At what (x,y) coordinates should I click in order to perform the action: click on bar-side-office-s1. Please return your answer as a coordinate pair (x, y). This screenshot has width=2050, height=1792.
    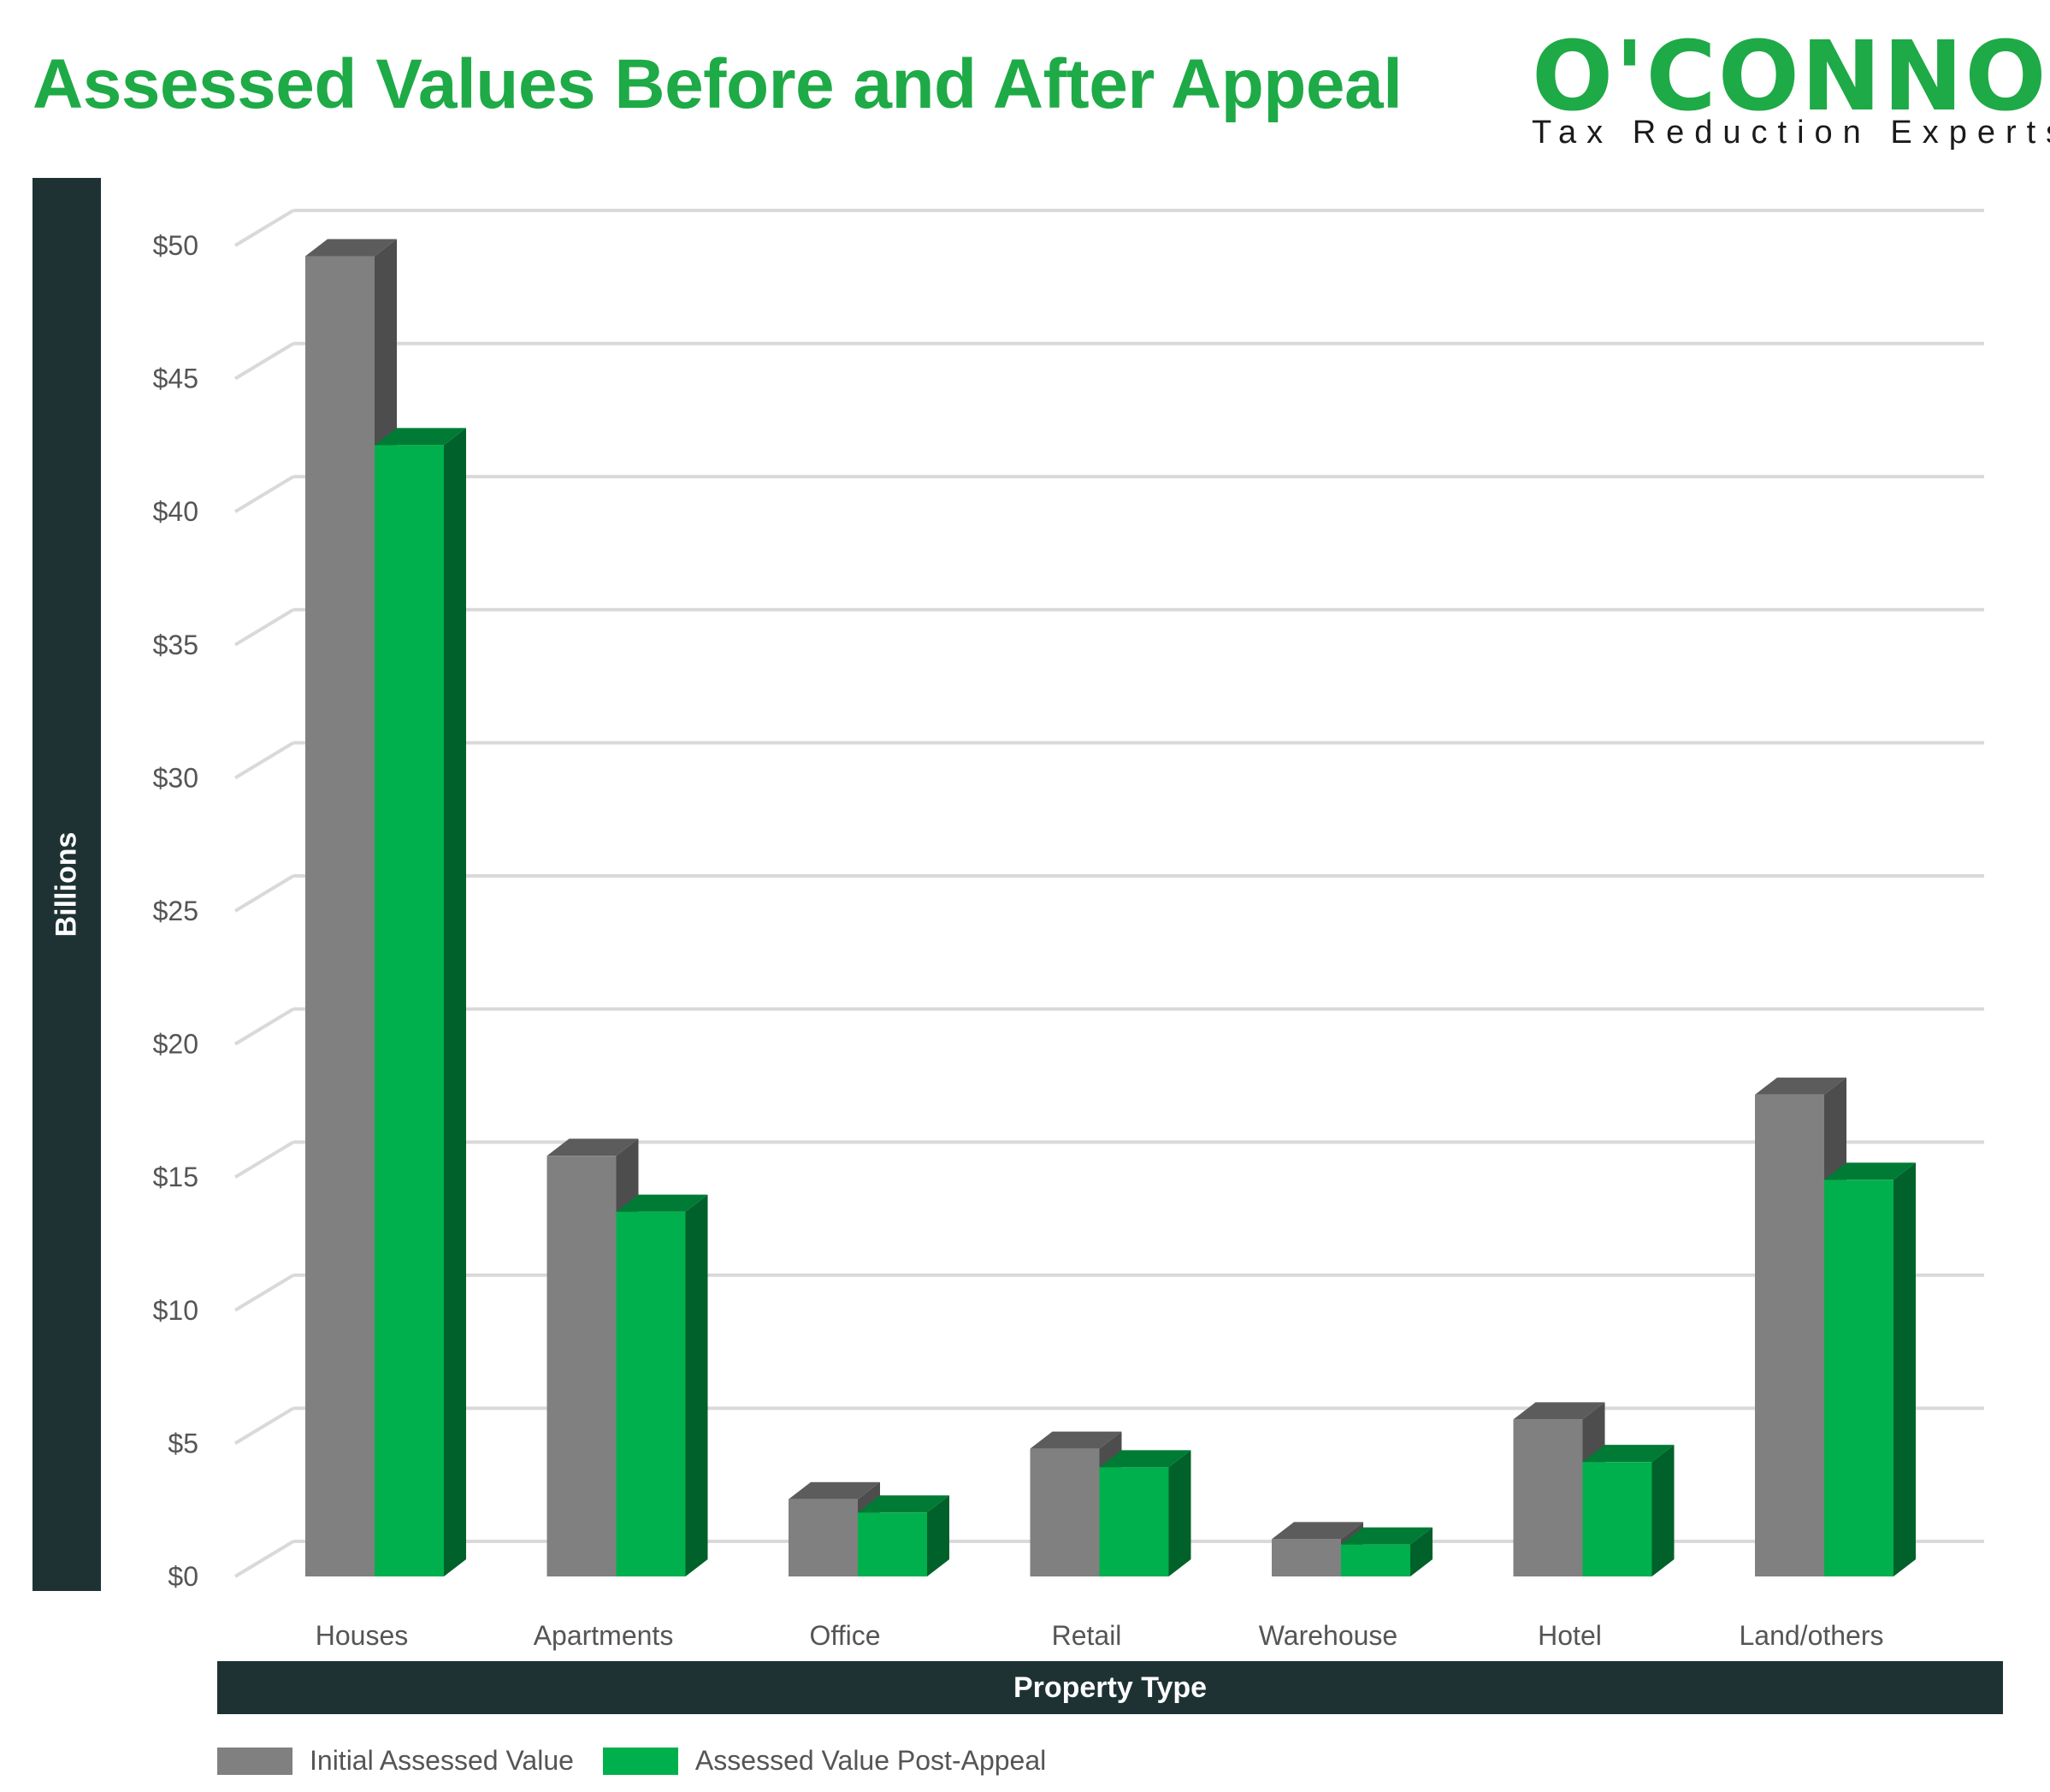
    Looking at the image, I should click on (938, 1535).